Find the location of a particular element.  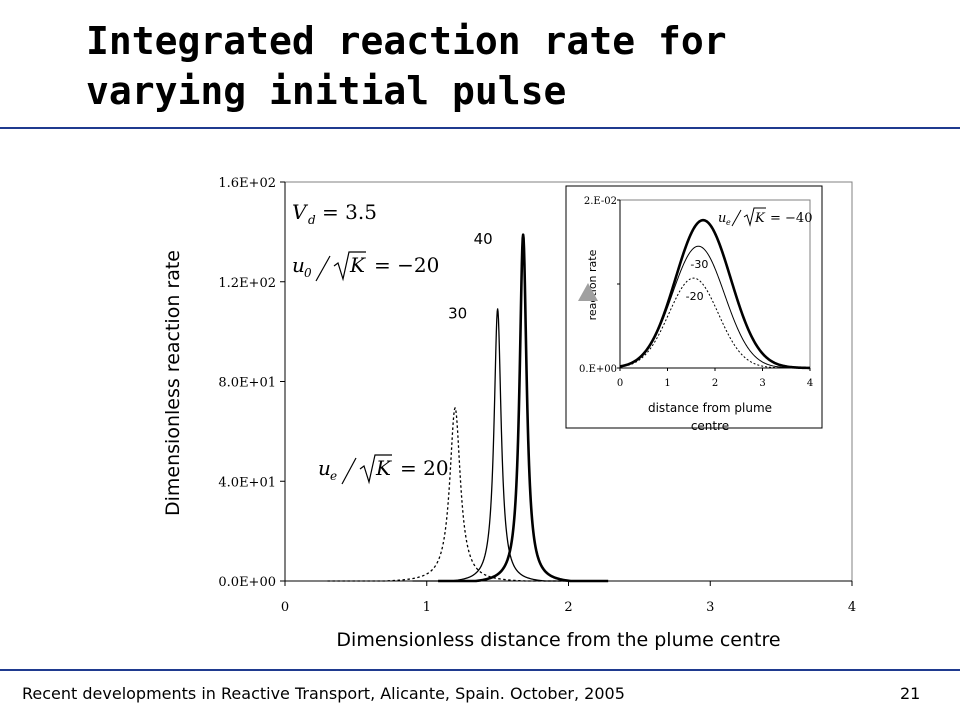

param-u-value: = −20 is located at coordinates (406, 265).